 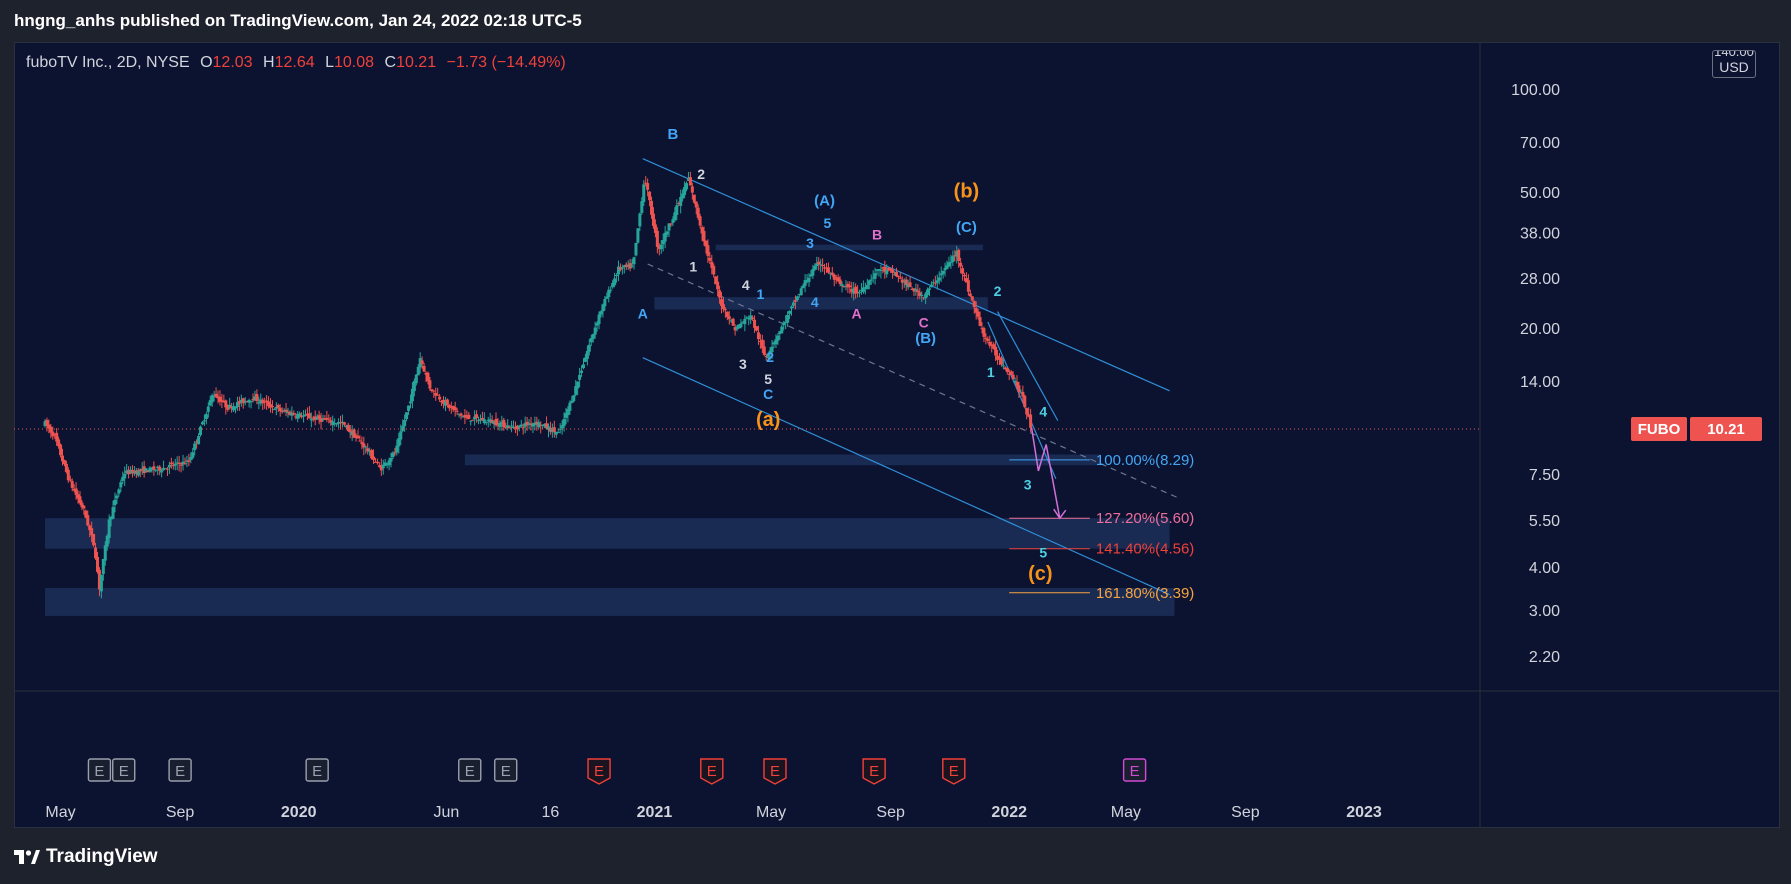 I want to click on currency-label: USD, so click(x=1734, y=67).